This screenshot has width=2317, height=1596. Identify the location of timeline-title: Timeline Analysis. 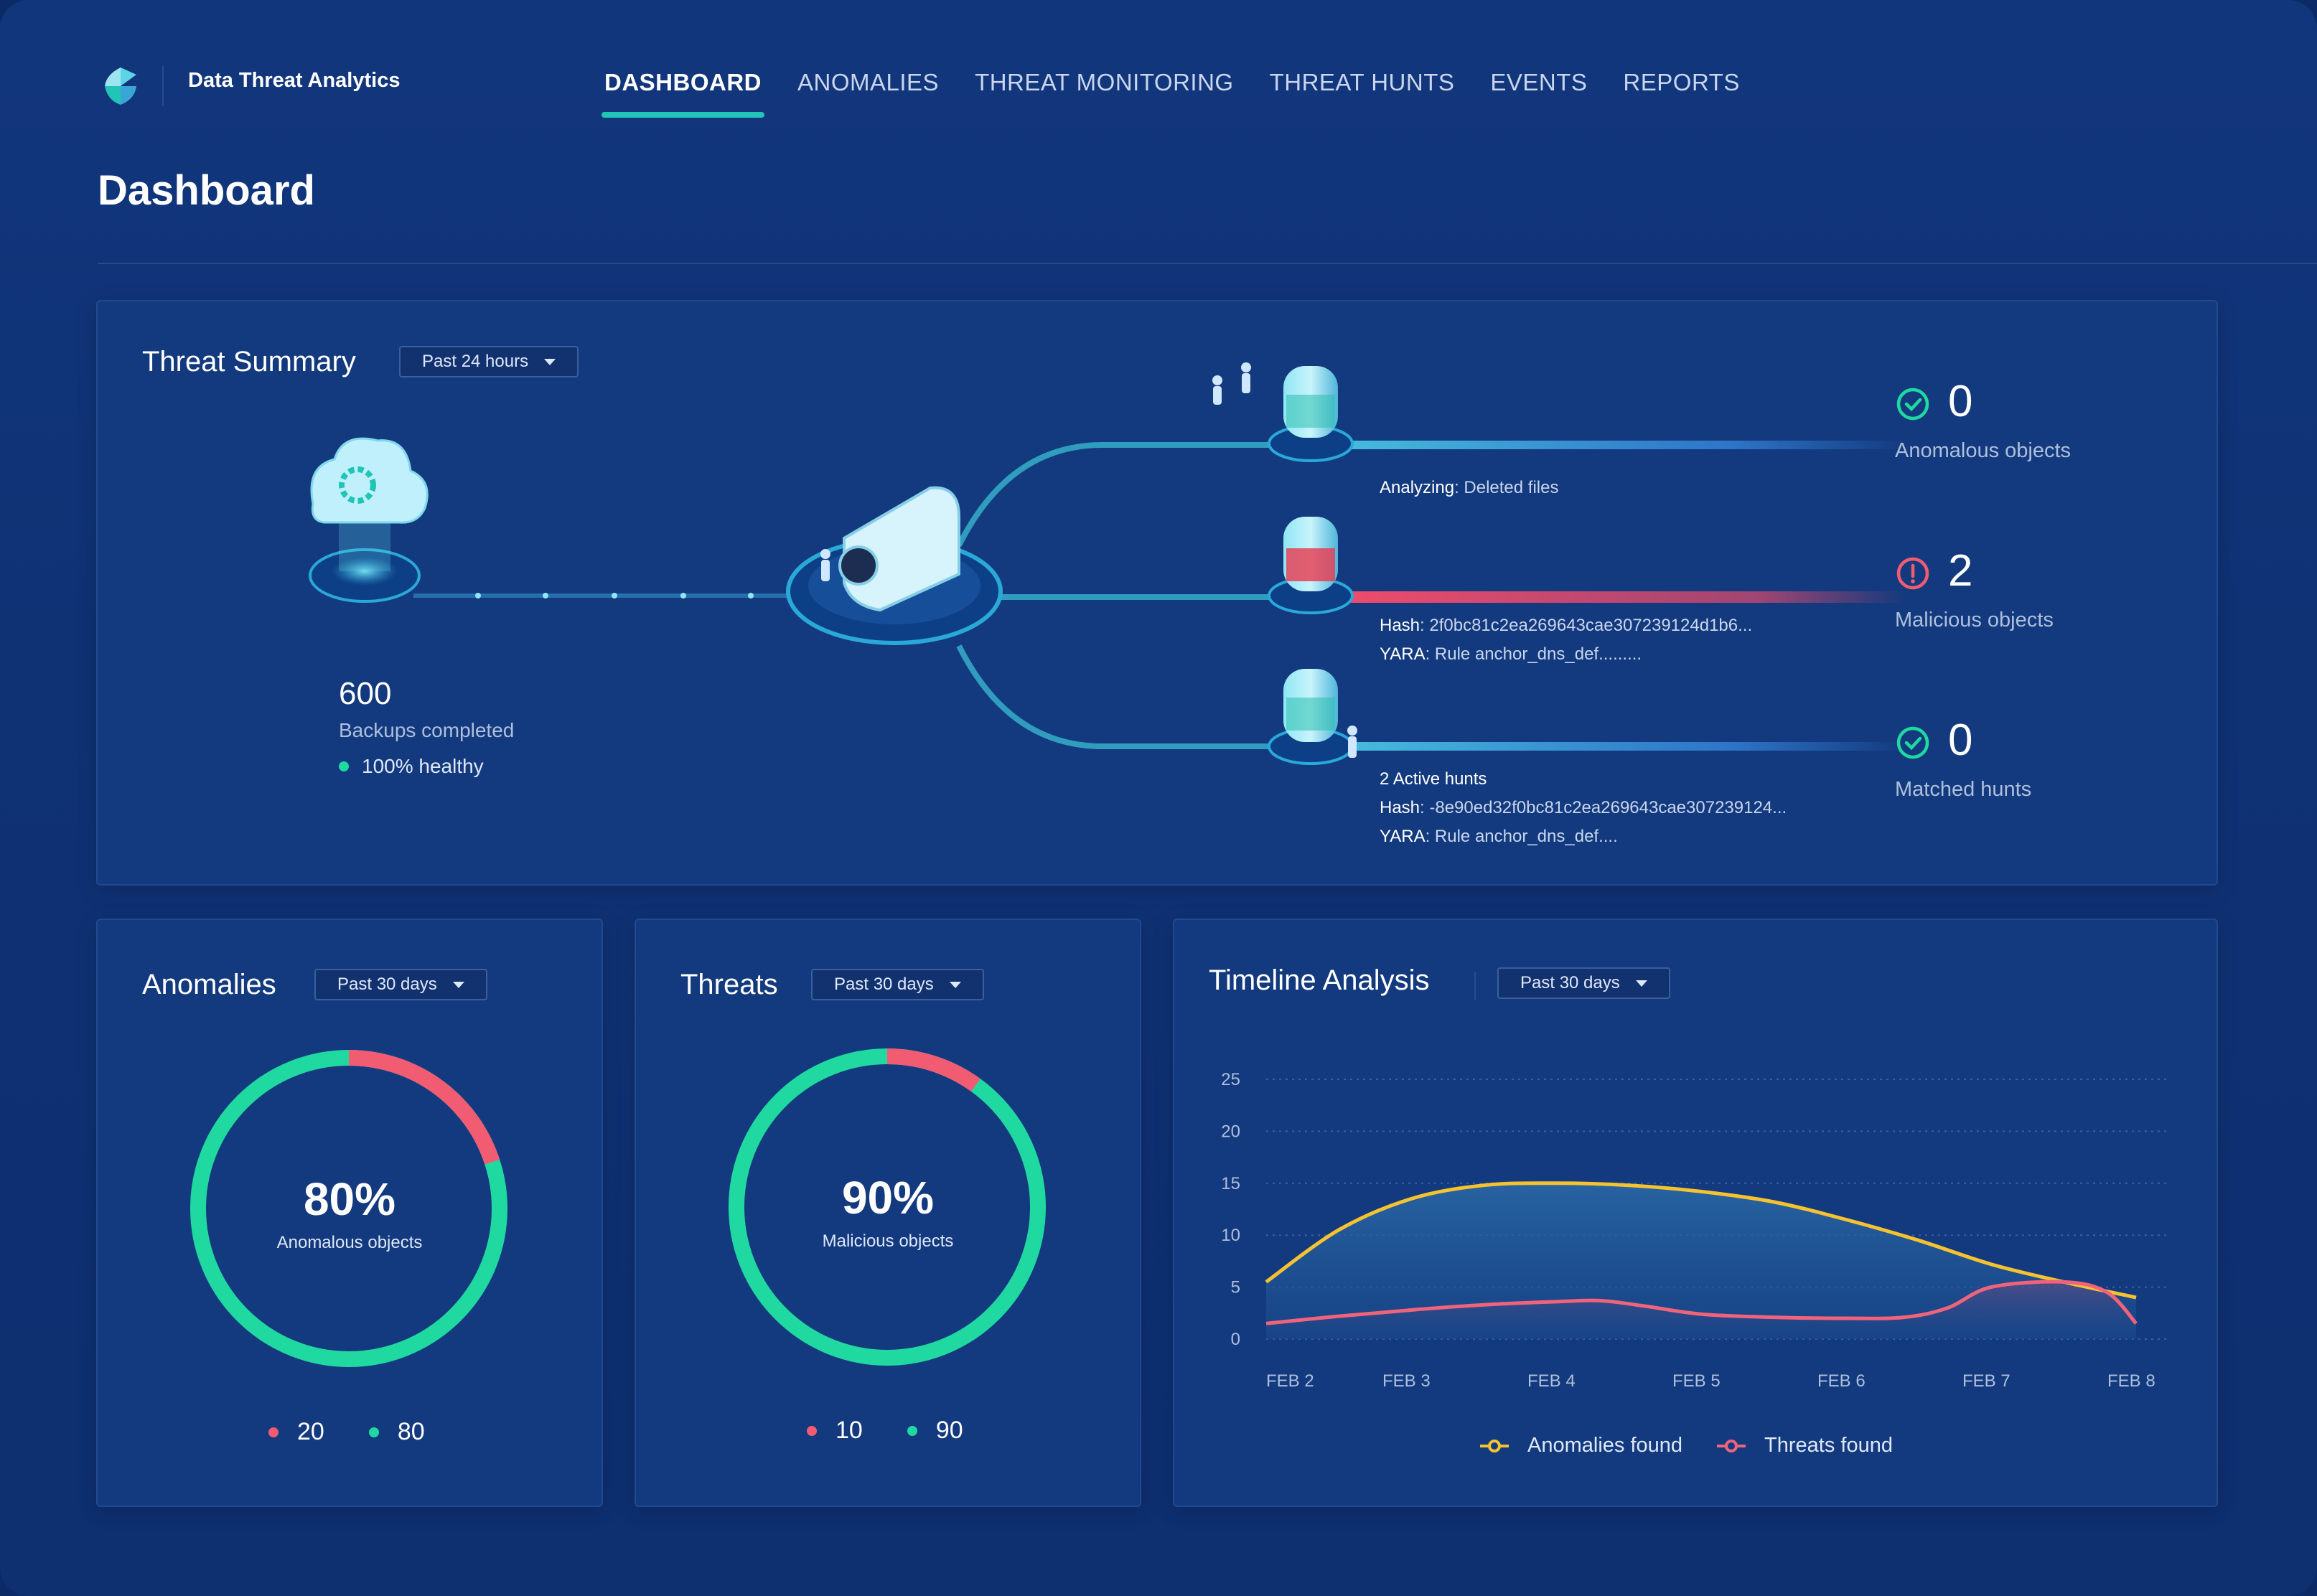
(1320, 980).